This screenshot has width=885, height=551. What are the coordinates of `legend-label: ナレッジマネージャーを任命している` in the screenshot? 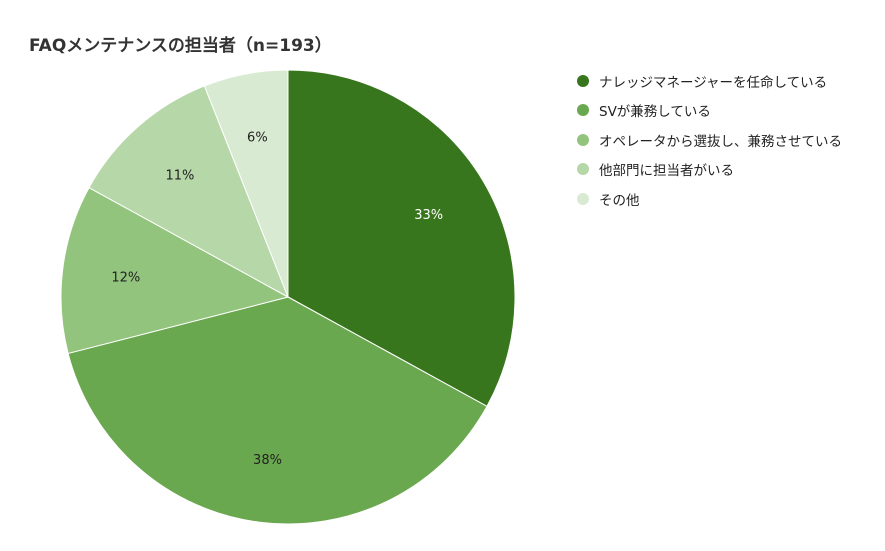 It's located at (713, 82).